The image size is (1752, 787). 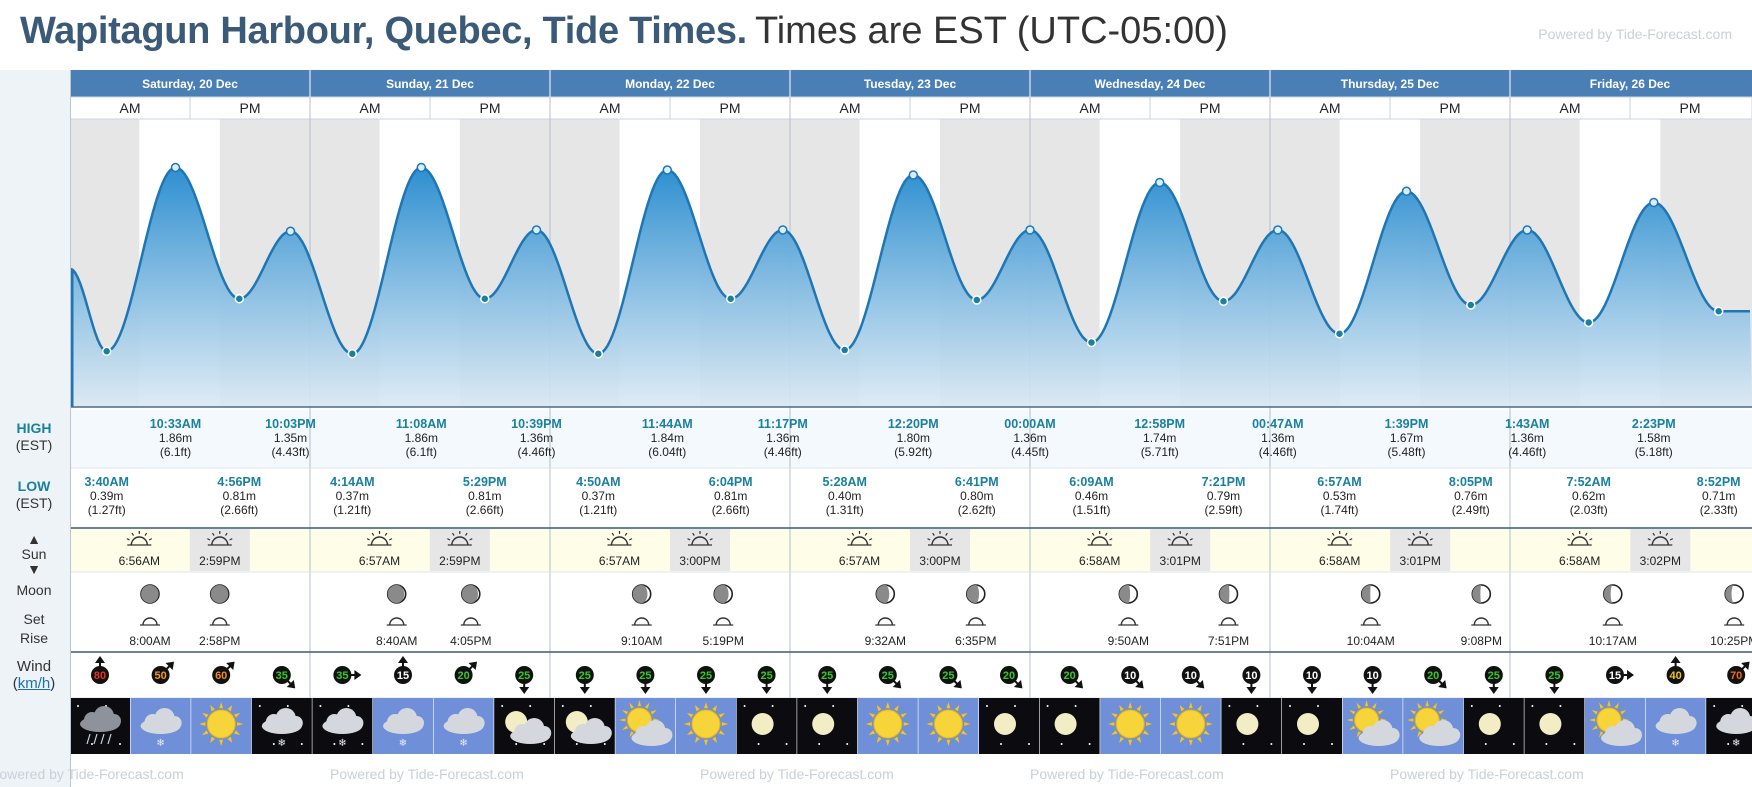 What do you see at coordinates (1718, 496) in the screenshot?
I see `low-tide-meters: 0.71m` at bounding box center [1718, 496].